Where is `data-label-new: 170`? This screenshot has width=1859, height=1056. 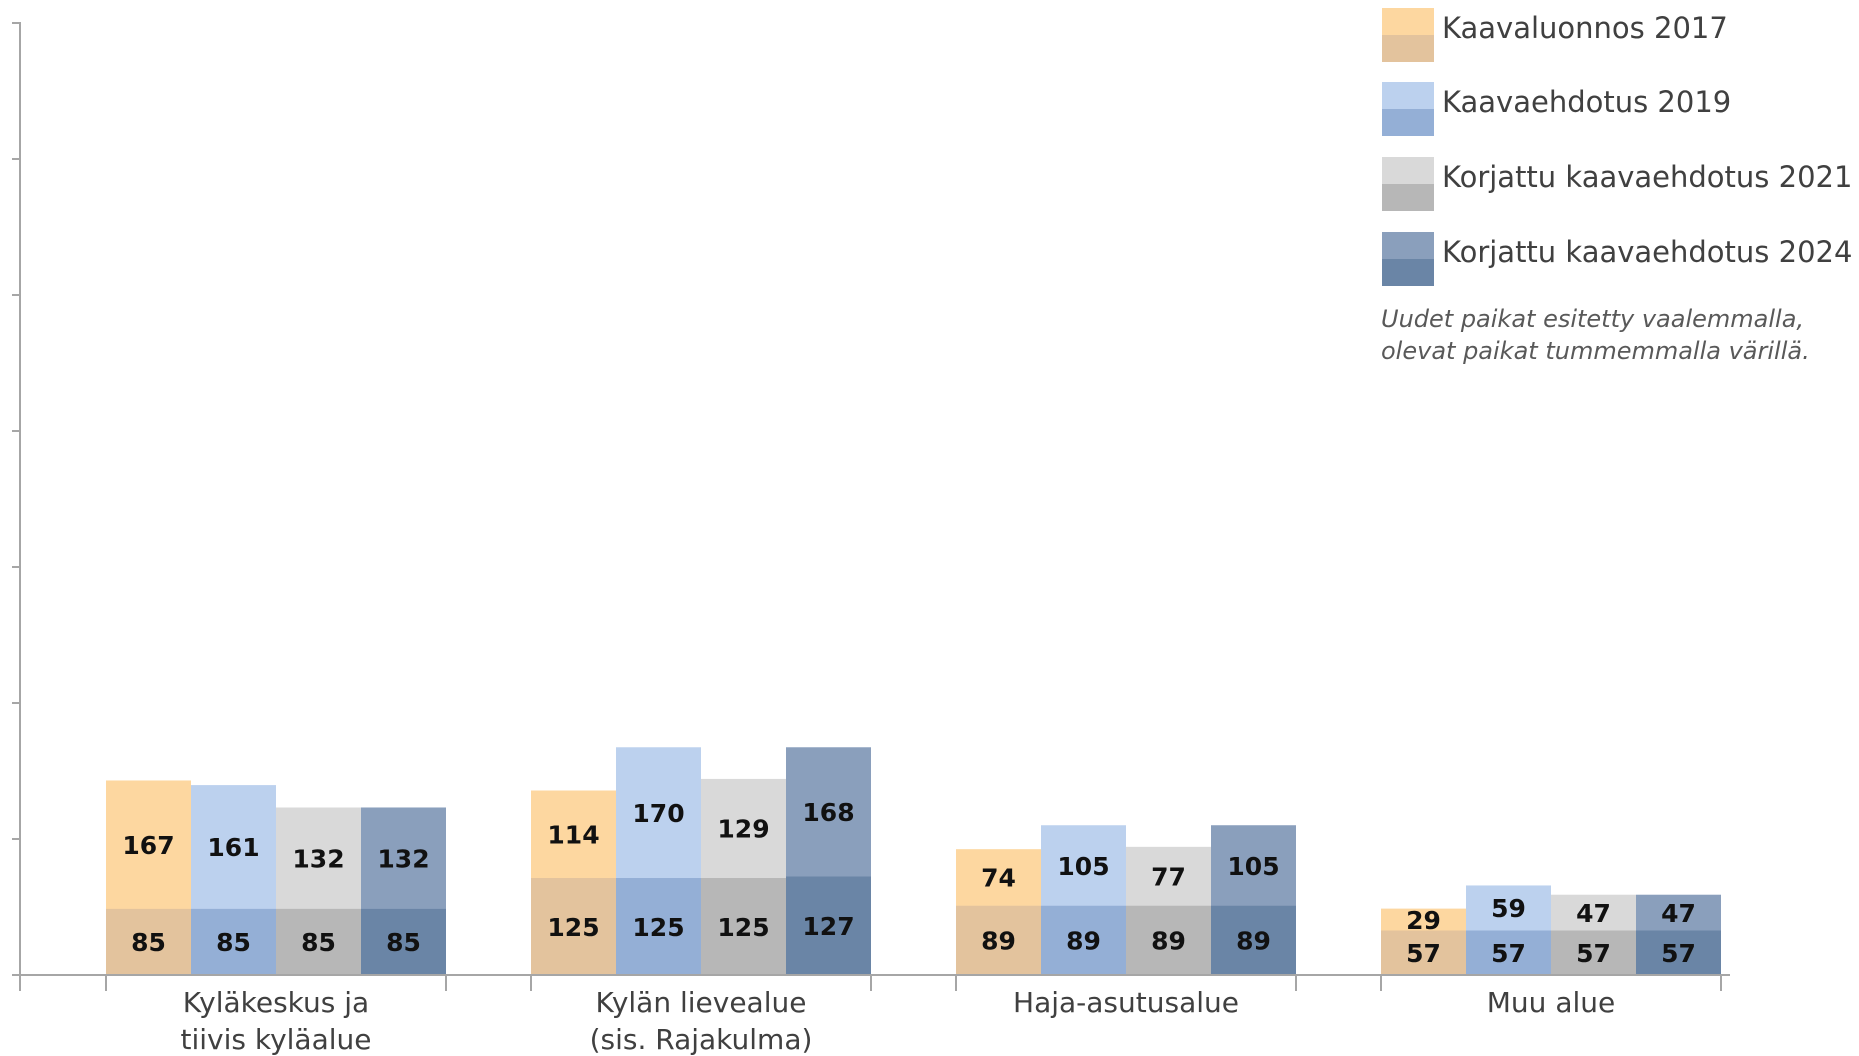
data-label-new: 170 is located at coordinates (658, 813).